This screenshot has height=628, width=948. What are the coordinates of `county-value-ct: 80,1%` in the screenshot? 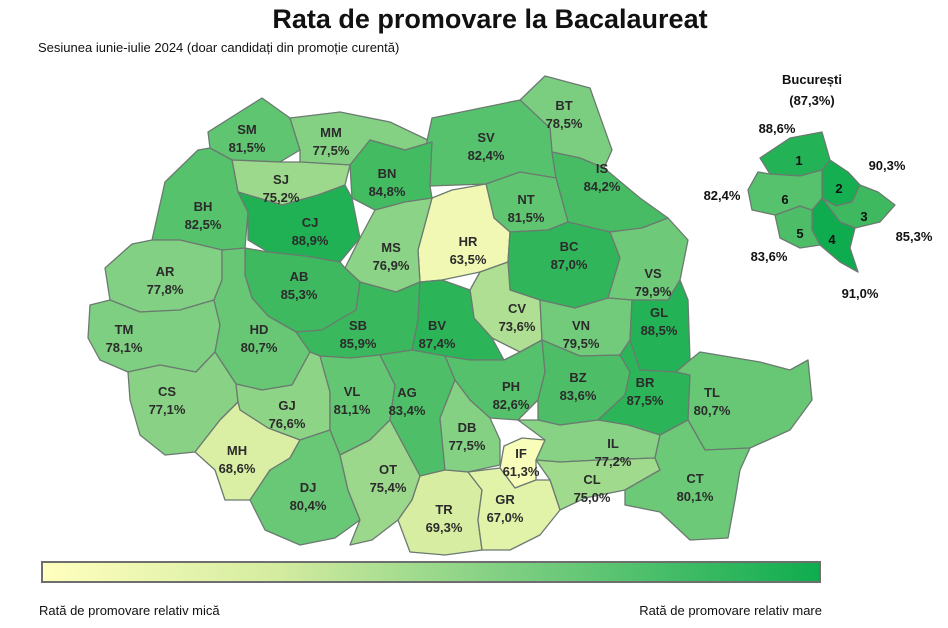 It's located at (695, 496).